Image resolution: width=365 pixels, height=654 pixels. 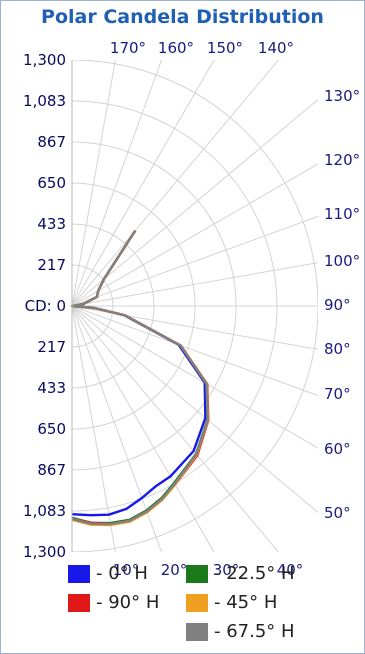 What do you see at coordinates (79, 602) in the screenshot?
I see `legend-swatch-90h` at bounding box center [79, 602].